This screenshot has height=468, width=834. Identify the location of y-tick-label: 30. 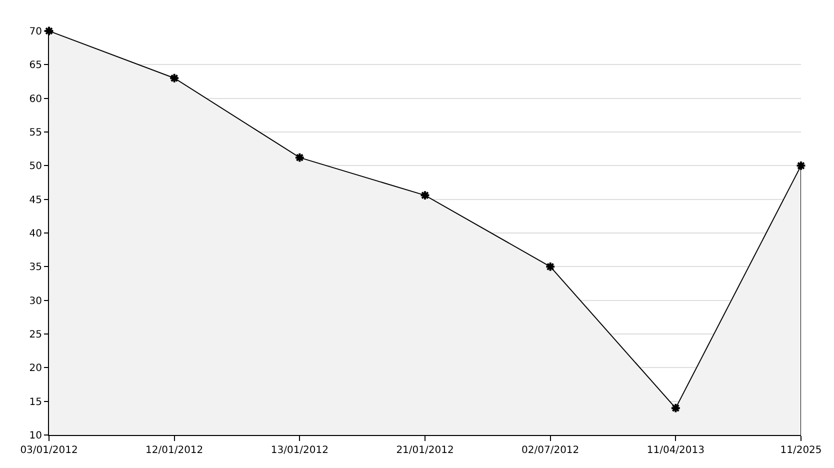
(35, 301).